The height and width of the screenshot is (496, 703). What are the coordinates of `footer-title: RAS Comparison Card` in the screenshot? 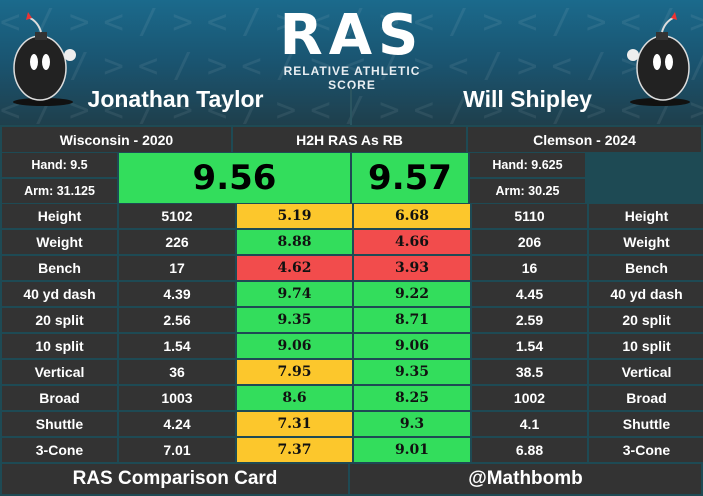 It's located at (175, 479).